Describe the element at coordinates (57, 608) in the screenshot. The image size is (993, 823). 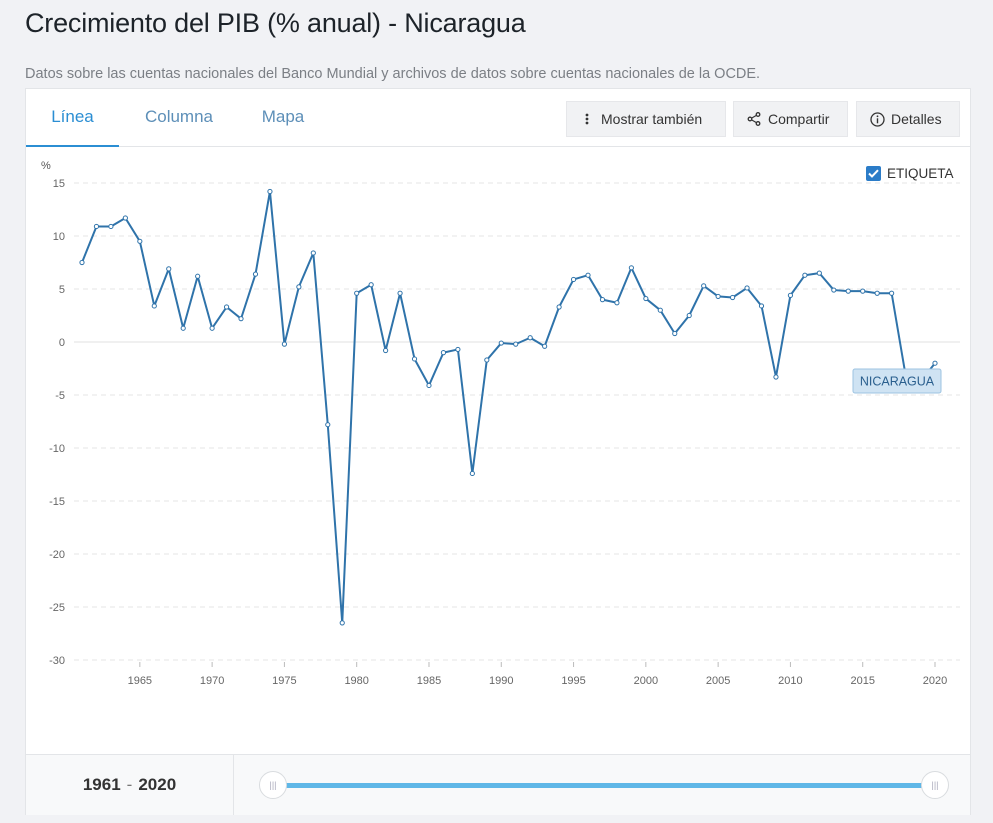
I see `y-tick-label: -25` at that location.